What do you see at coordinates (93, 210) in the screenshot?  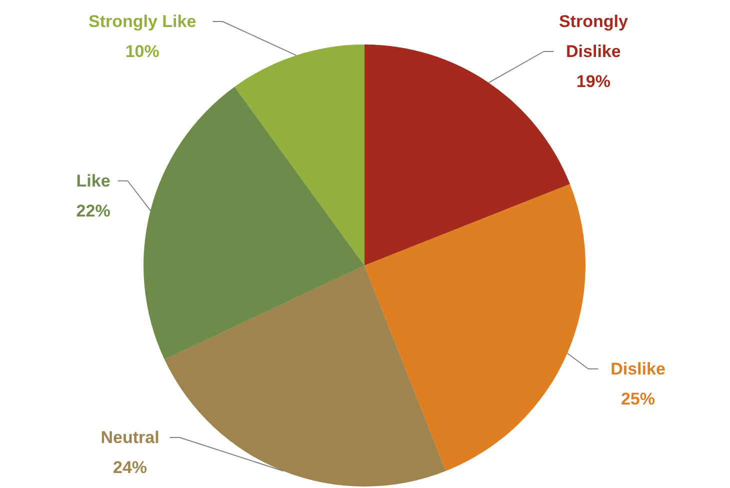 I see `data-label: 22%` at bounding box center [93, 210].